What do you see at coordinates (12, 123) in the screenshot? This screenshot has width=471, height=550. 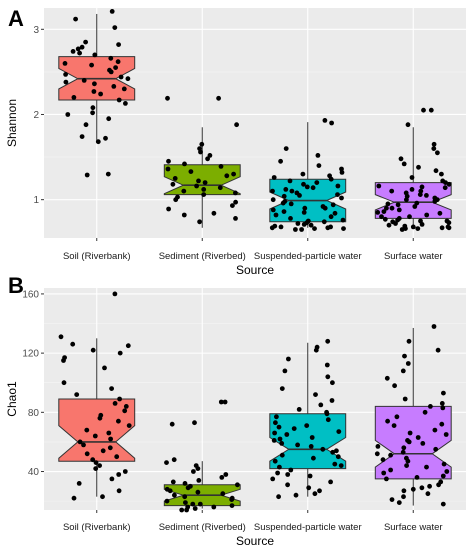 I see `y-axis-title: Shannon` at bounding box center [12, 123].